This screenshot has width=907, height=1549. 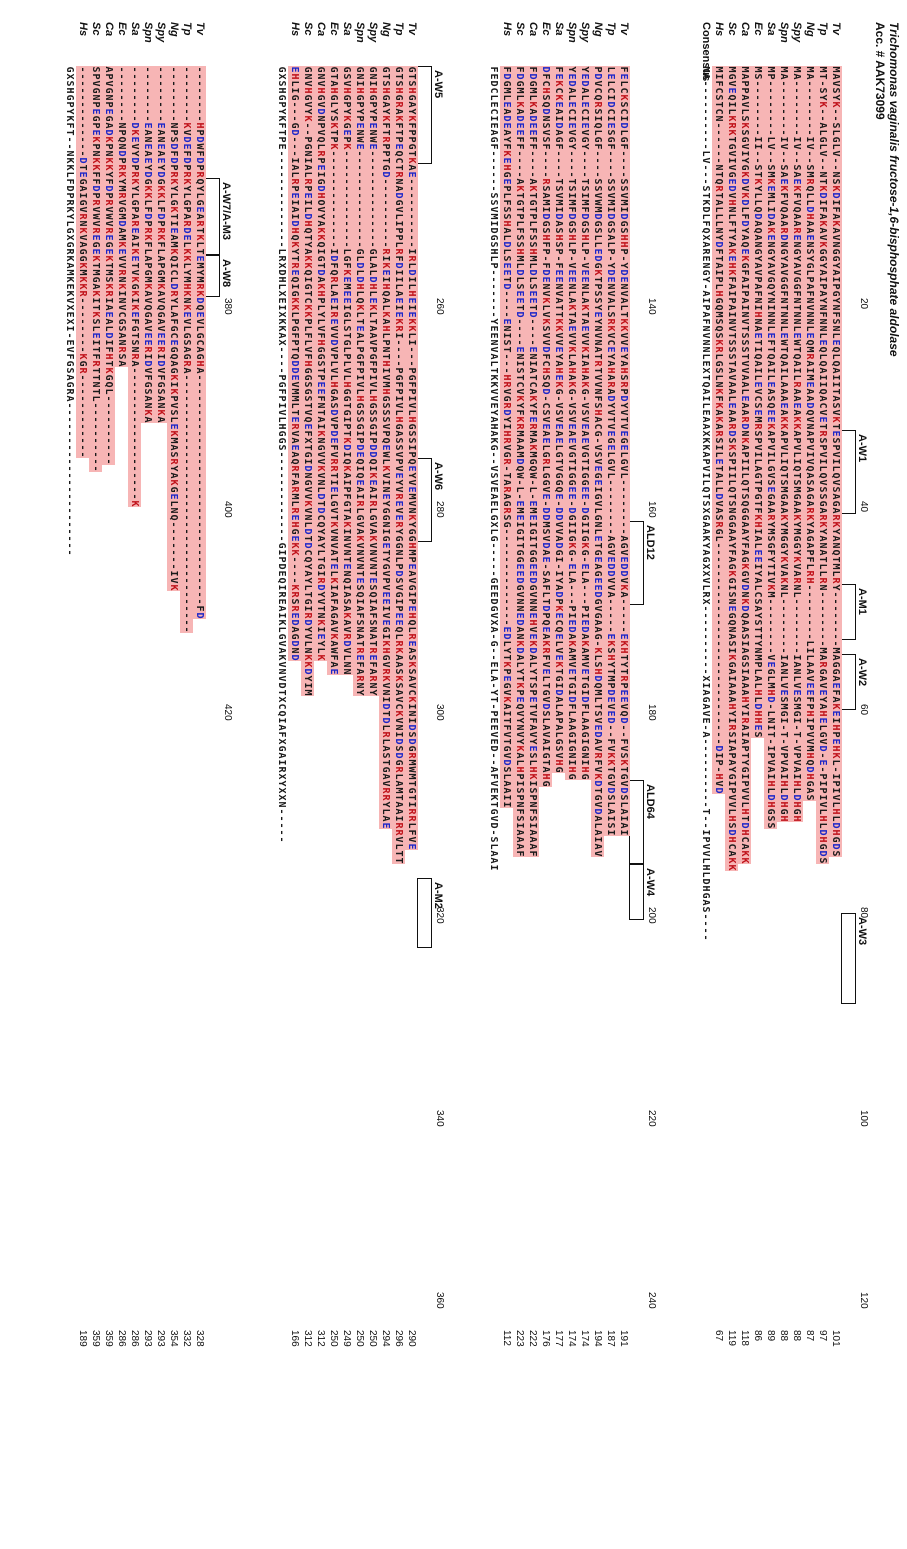 What do you see at coordinates (439, 712) in the screenshot?
I see `position-tick-label: 300` at bounding box center [439, 712].